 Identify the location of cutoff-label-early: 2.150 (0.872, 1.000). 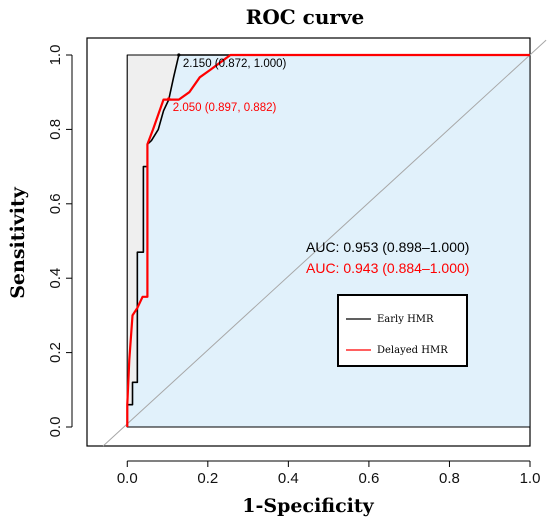
(235, 64).